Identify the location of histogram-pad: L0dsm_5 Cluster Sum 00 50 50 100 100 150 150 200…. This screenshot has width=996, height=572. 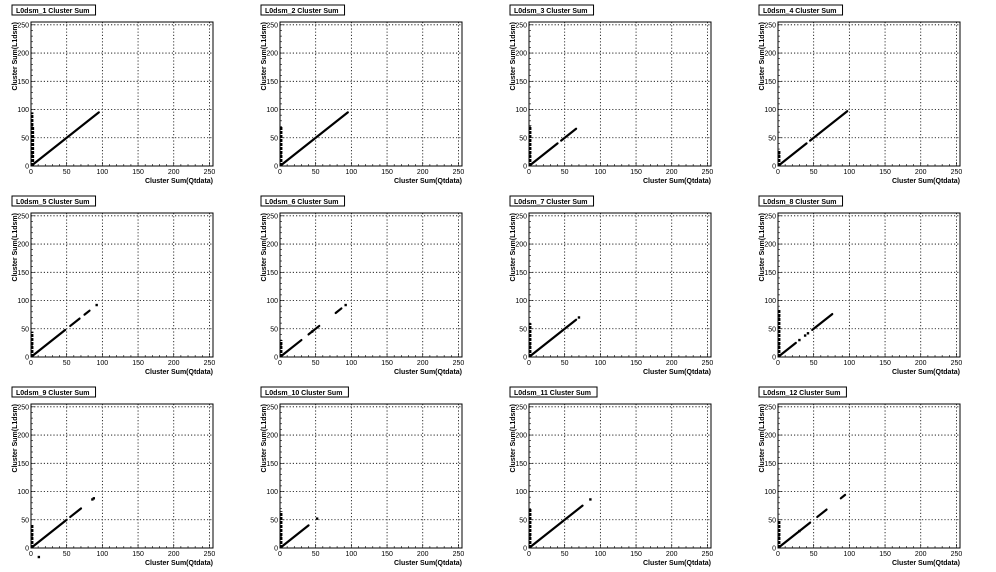
(113, 285).